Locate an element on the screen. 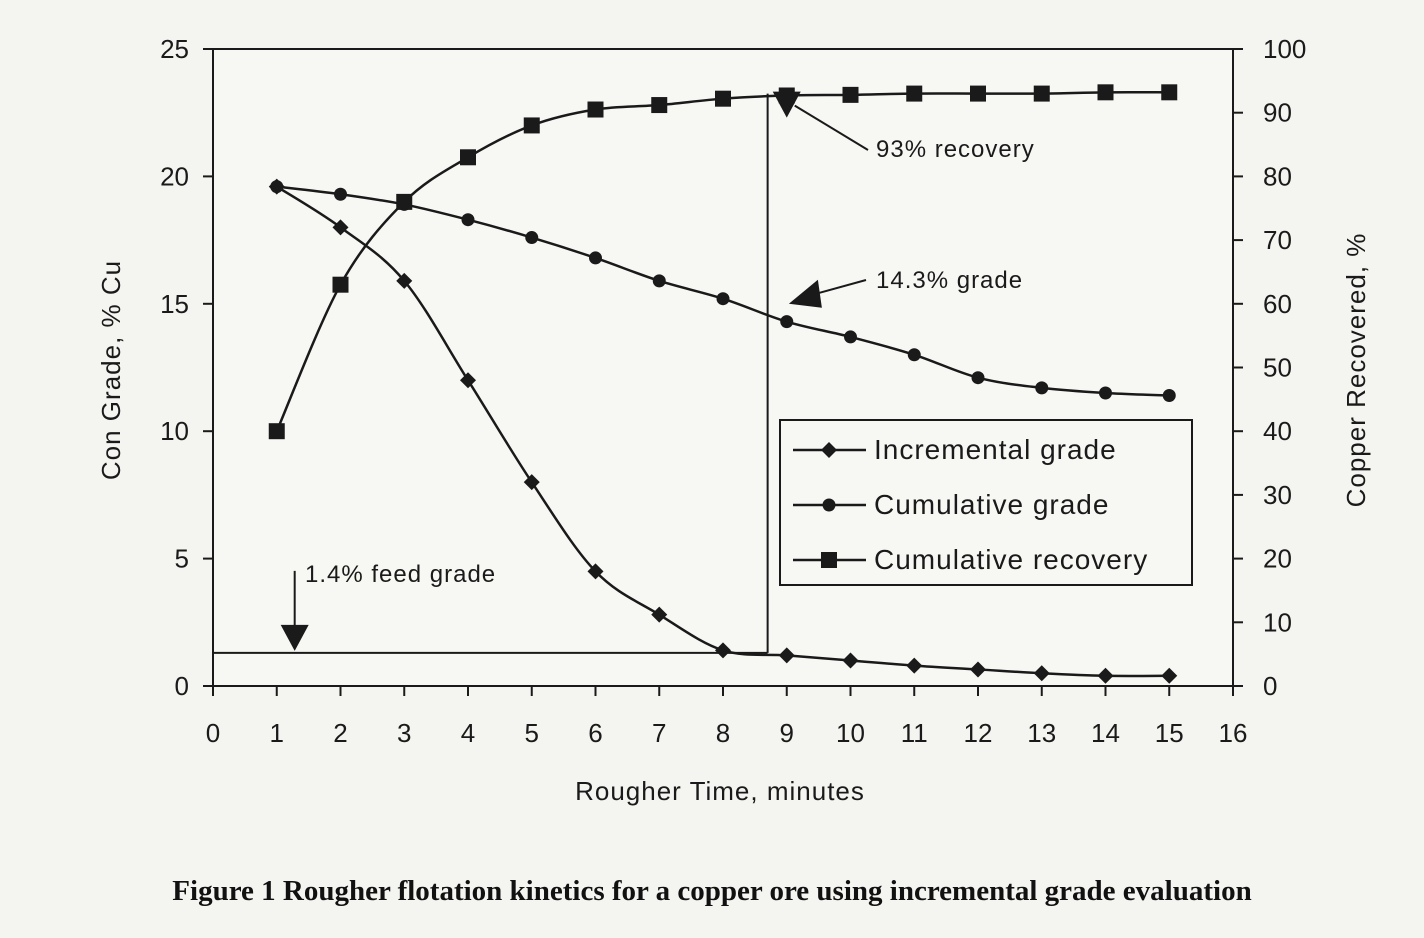  x-tick-label: 9 is located at coordinates (787, 733).